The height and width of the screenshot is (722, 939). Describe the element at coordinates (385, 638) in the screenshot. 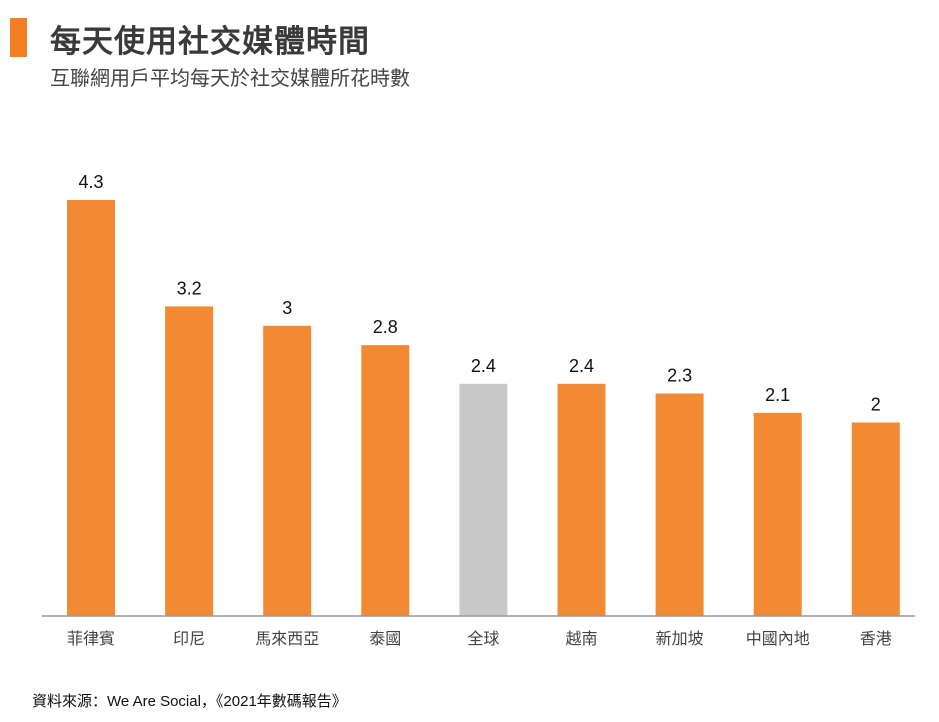

I see `category-label: 泰國` at that location.